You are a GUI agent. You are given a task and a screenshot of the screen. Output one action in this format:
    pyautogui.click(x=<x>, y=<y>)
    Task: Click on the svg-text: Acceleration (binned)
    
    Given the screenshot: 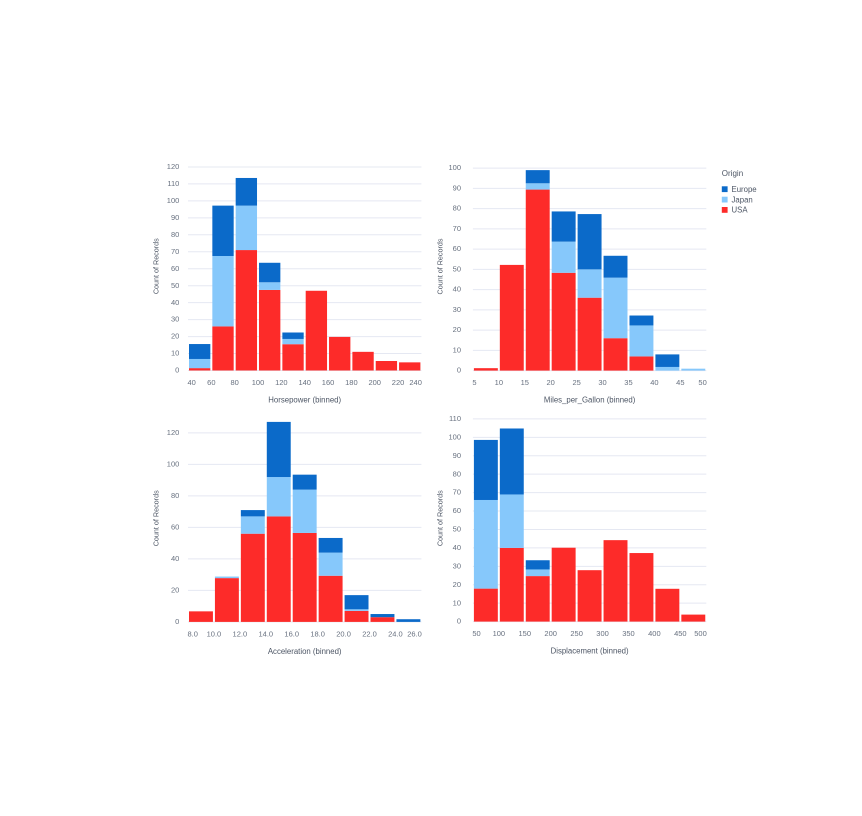 What is the action you would take?
    pyautogui.click(x=305, y=651)
    